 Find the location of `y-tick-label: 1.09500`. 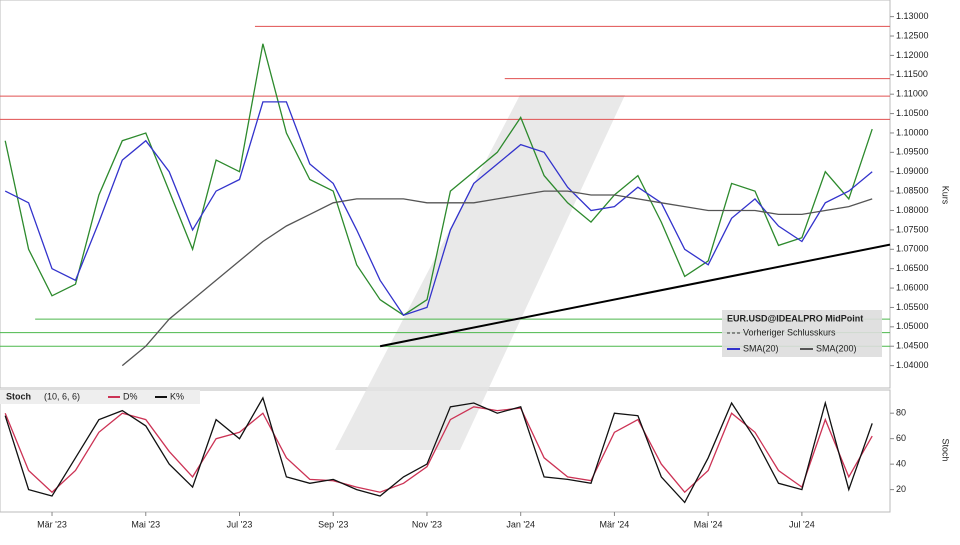

y-tick-label: 1.09500 is located at coordinates (912, 152).